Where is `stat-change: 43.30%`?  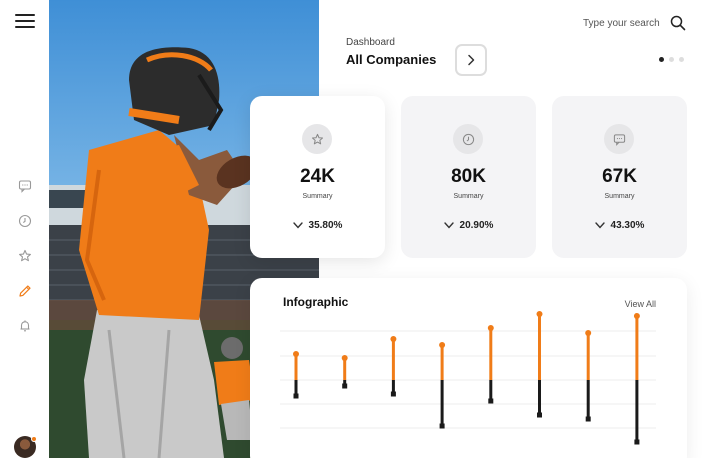 stat-change: 43.30% is located at coordinates (619, 225).